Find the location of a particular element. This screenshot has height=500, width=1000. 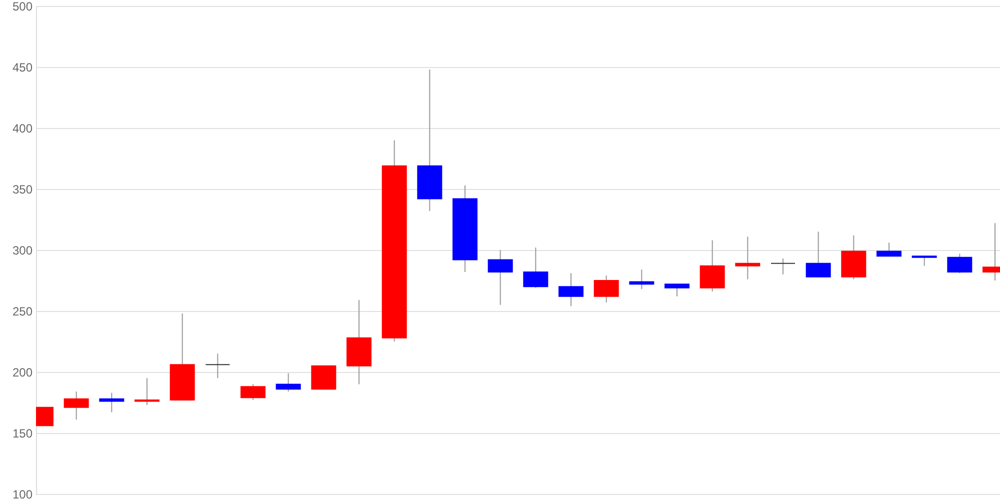

y-tick-label: 350 is located at coordinates (22, 189).